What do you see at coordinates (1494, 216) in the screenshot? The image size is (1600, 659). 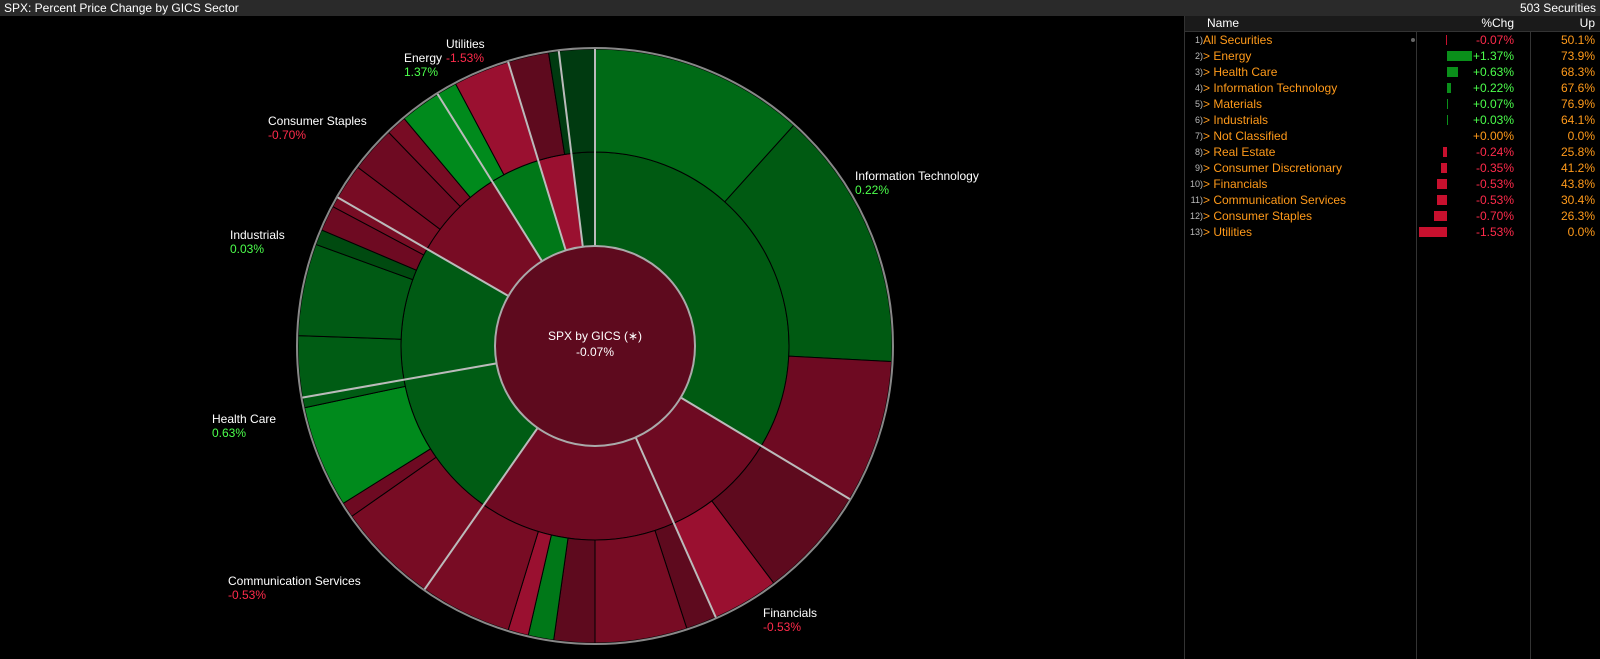 I see `row-pct-change: -0.70%` at bounding box center [1494, 216].